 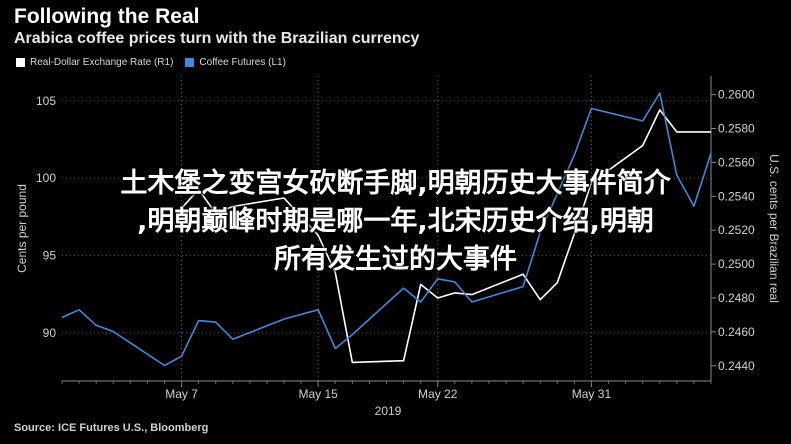 I want to click on legend-swatch-coffee-futures, so click(x=190, y=62).